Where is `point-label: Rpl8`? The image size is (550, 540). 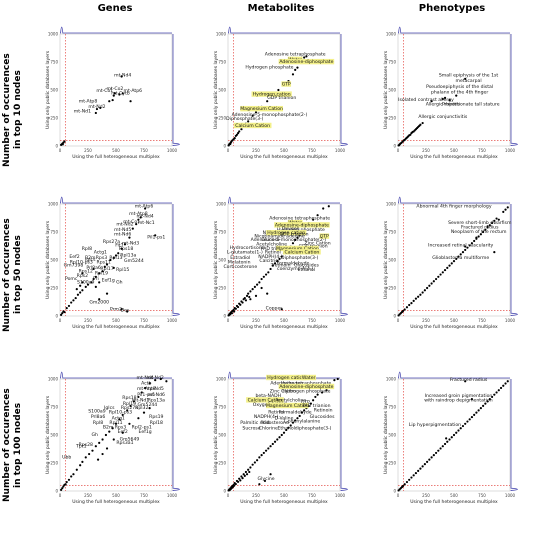
point-label: Rpl8 is located at coordinates (98, 423).